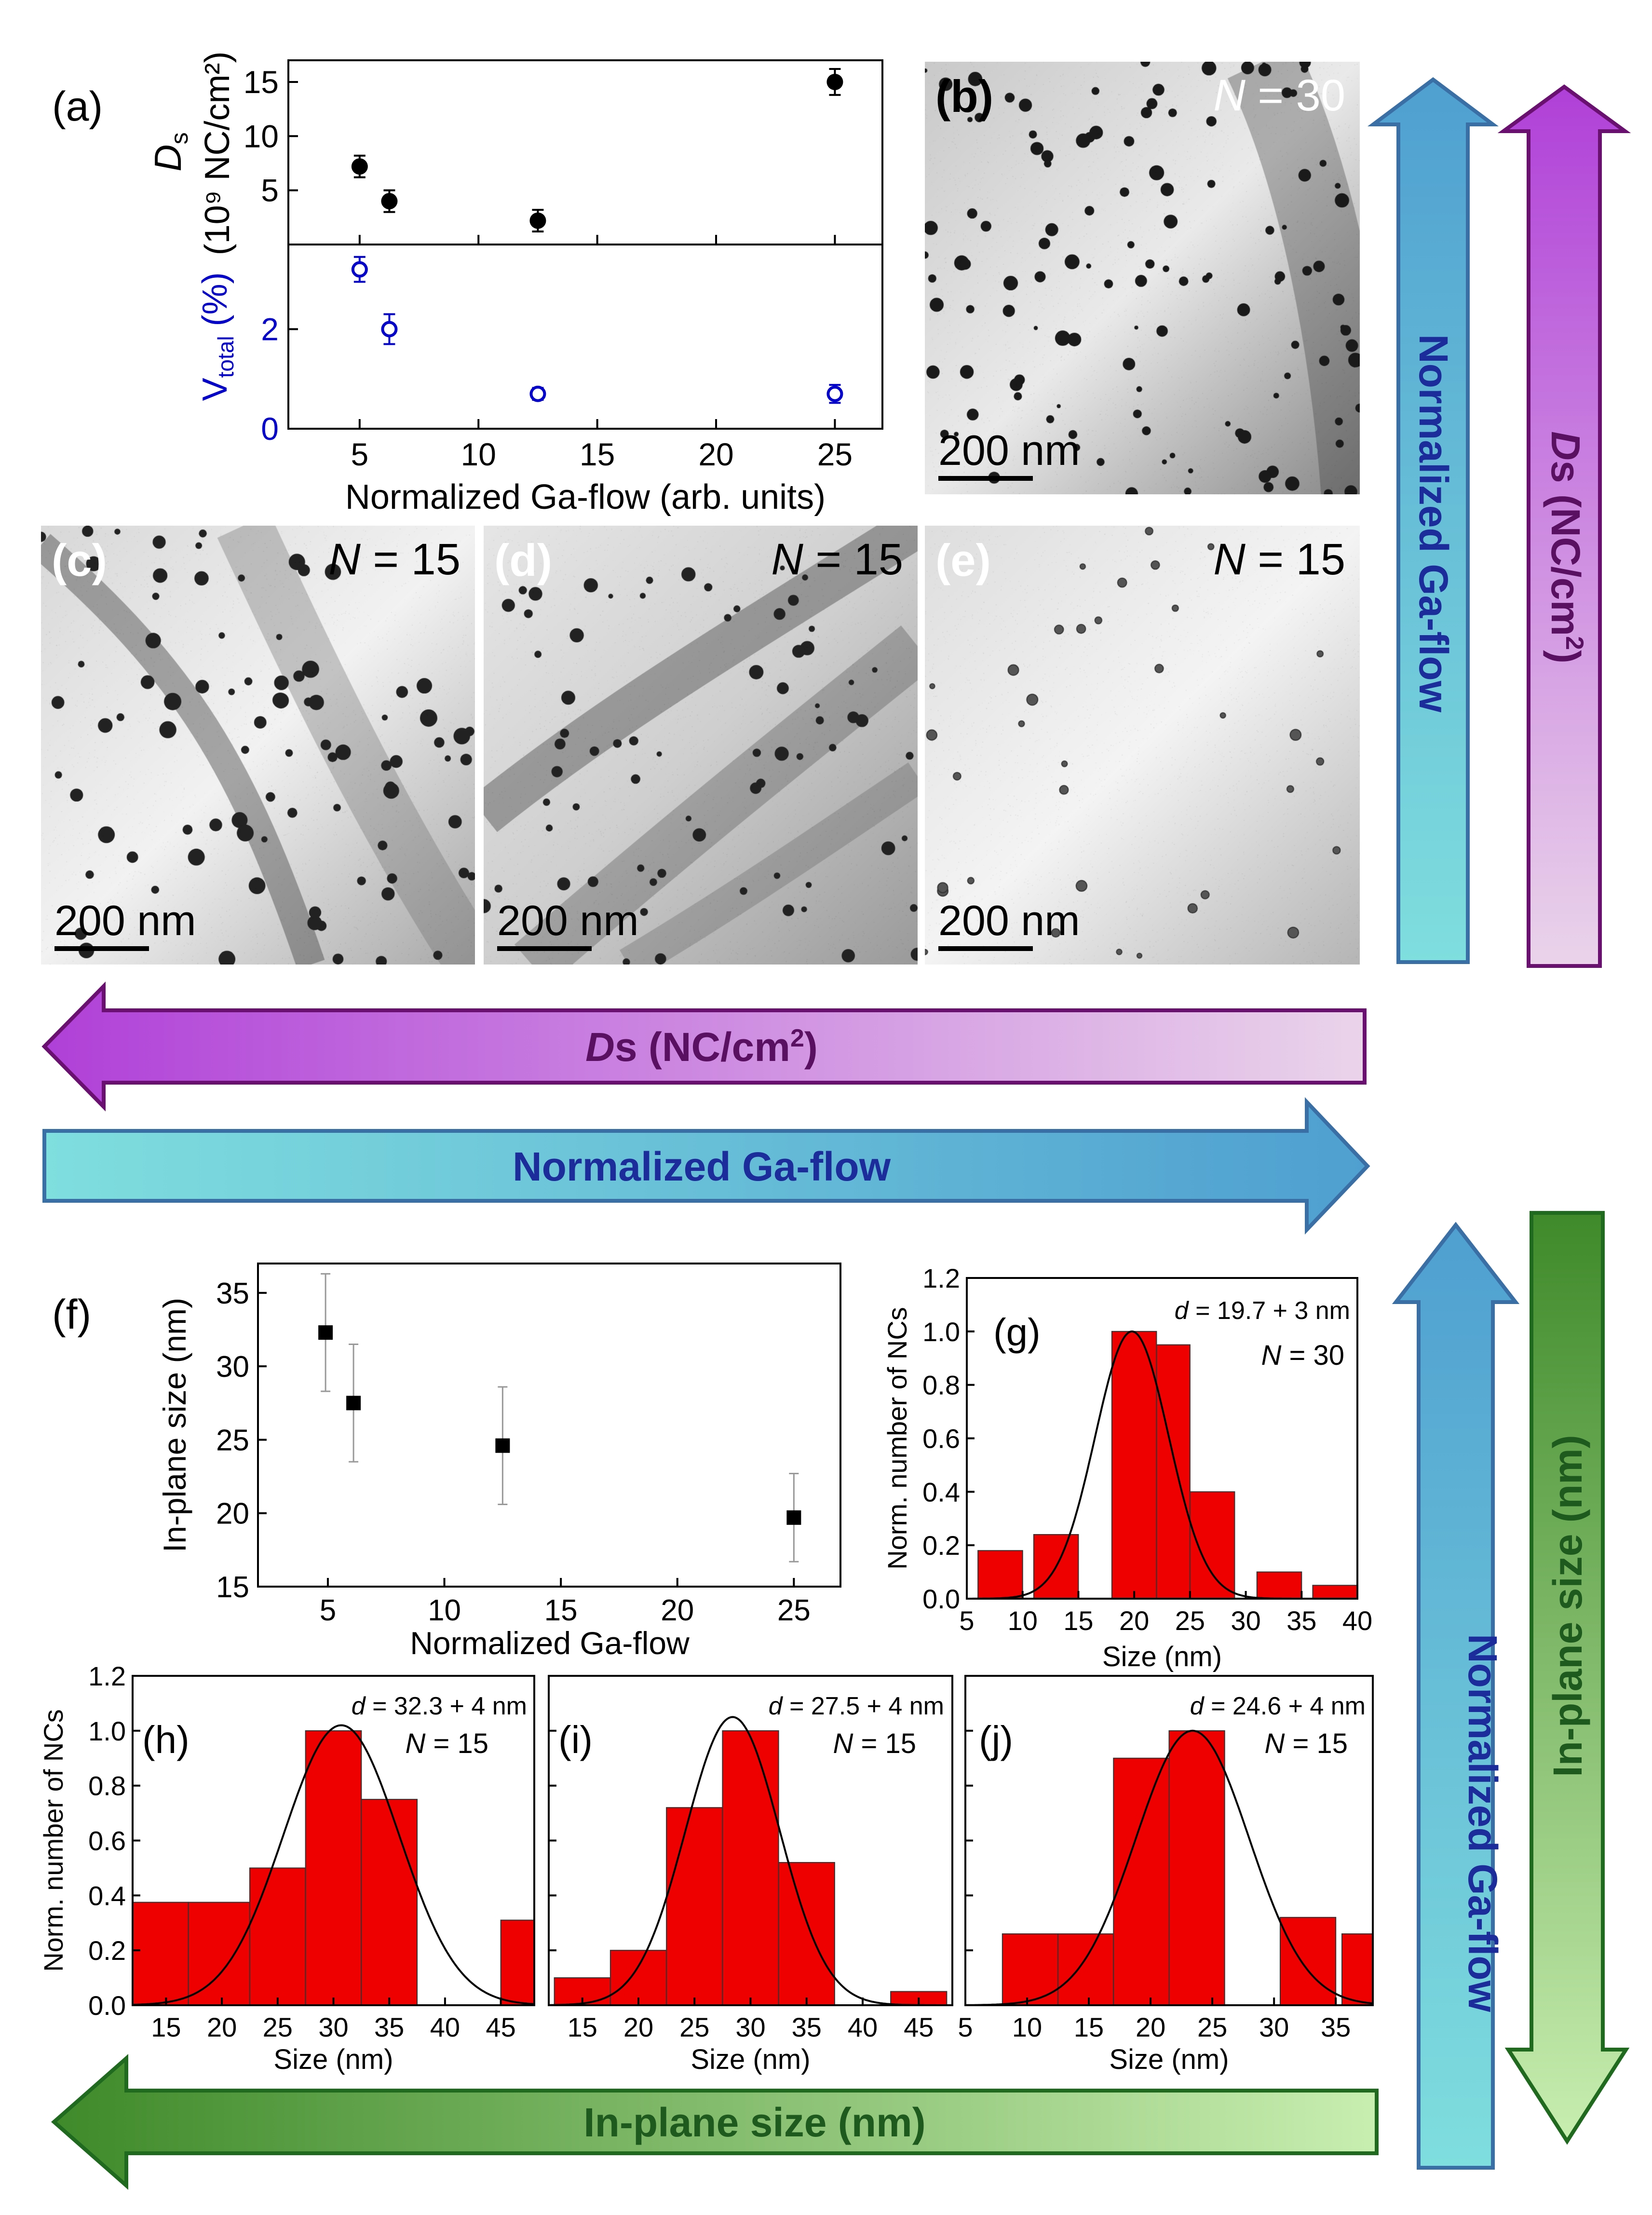 The width and height of the screenshot is (1652, 2215). Describe the element at coordinates (863, 1706) in the screenshot. I see `annotation-value: = 27.5 + 4 nm` at that location.